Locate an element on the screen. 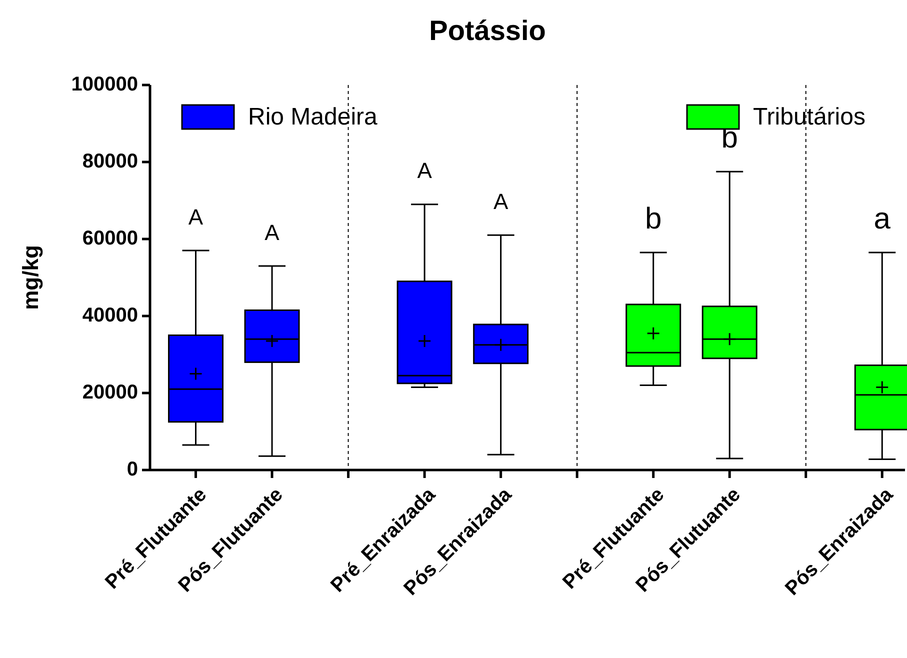  y-tick-label: 60000 is located at coordinates (110, 238).